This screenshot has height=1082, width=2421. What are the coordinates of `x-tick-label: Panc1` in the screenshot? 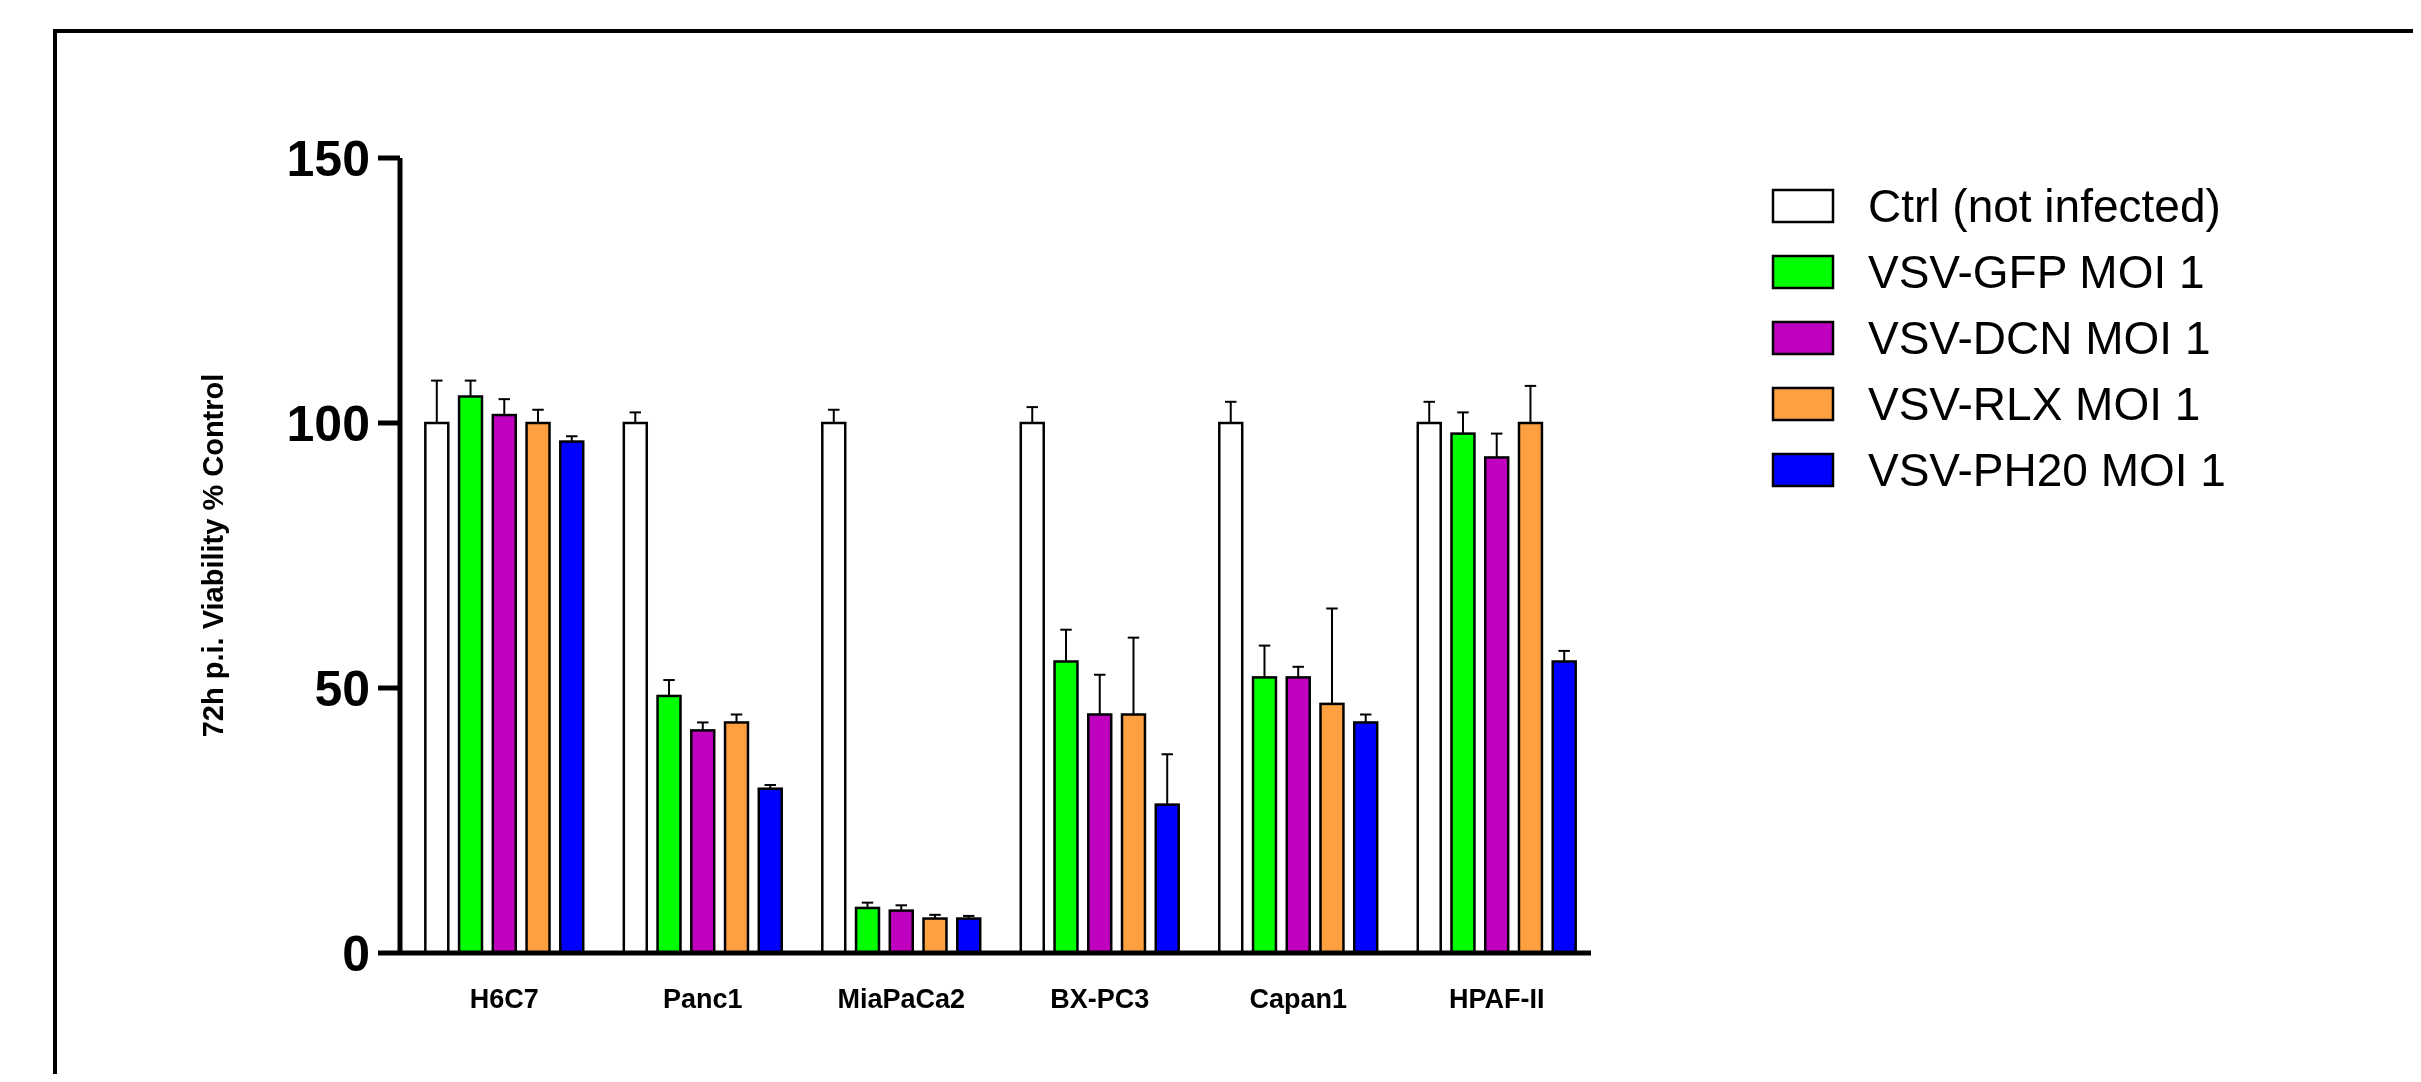 It's located at (702, 999).